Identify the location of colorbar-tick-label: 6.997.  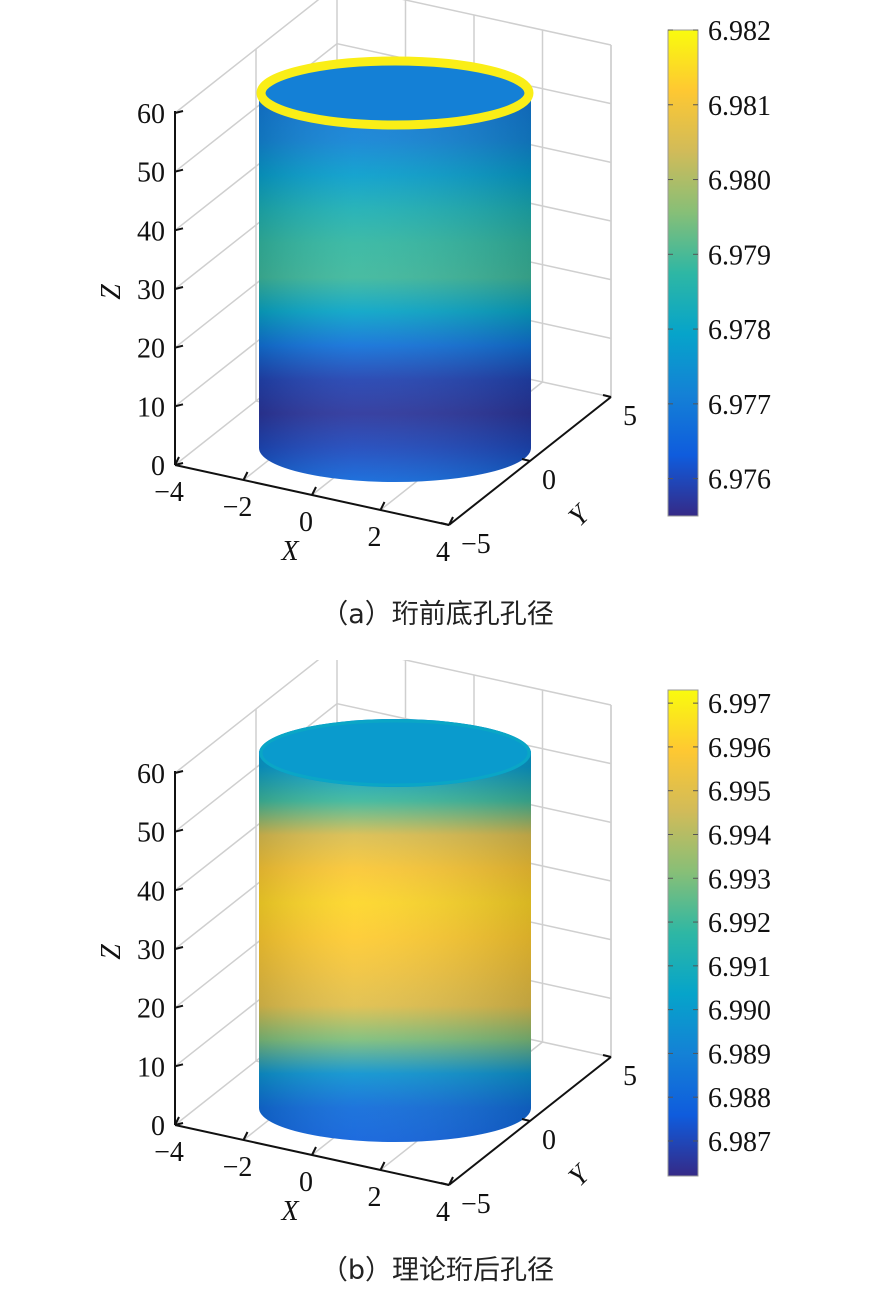
(739, 704).